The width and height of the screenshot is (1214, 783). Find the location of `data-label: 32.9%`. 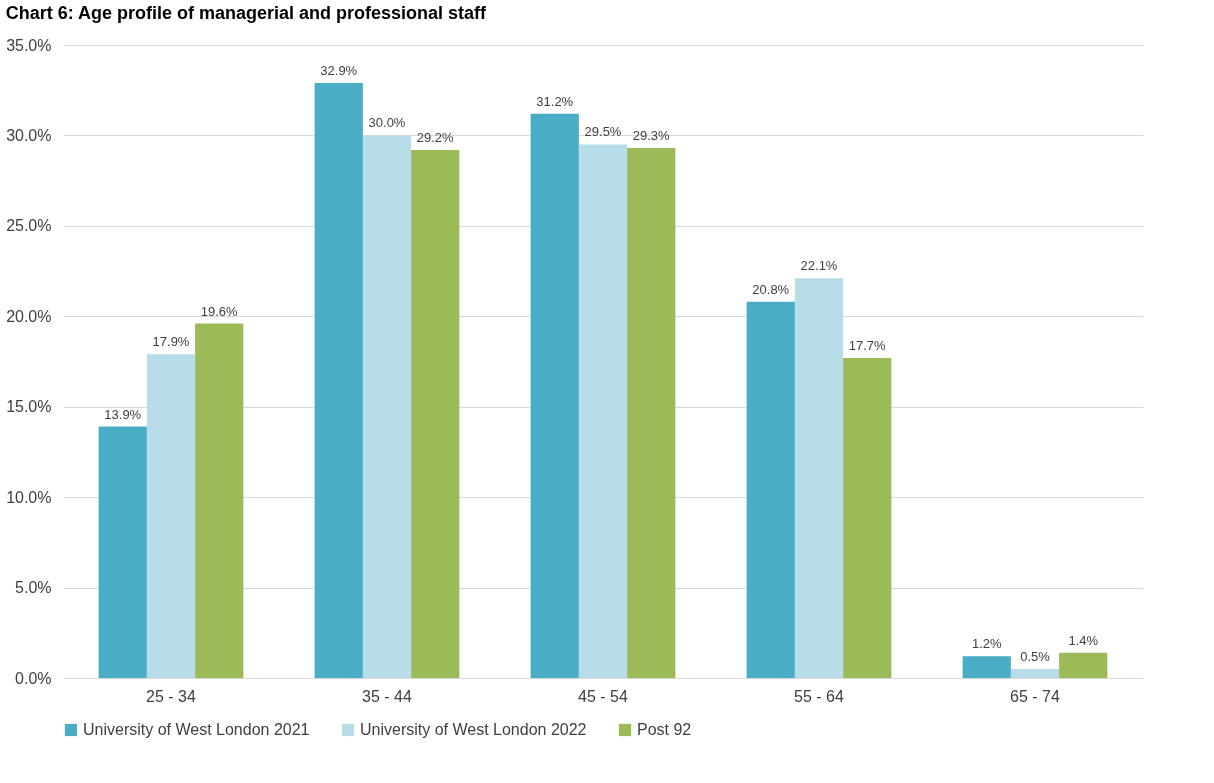

data-label: 32.9% is located at coordinates (339, 70).